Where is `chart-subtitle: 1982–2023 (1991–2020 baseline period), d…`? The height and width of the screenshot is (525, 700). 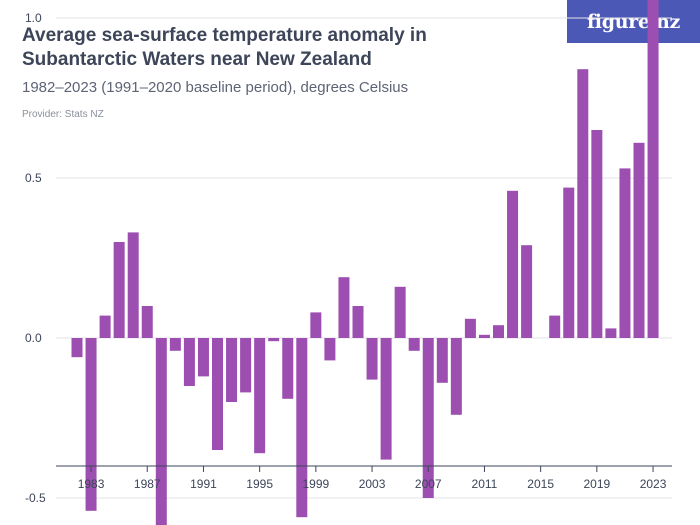 chart-subtitle: 1982–2023 (1991–2020 baseline period), d… is located at coordinates (215, 87).